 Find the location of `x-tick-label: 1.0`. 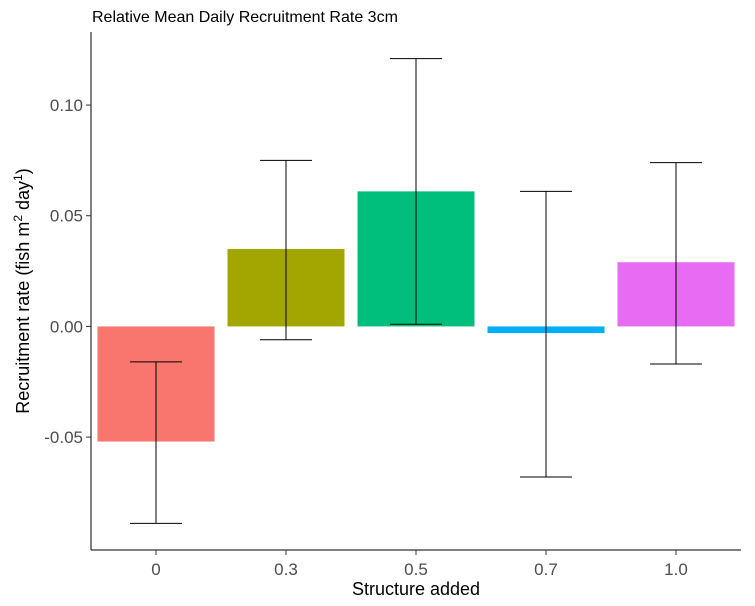

x-tick-label: 1.0 is located at coordinates (676, 569).